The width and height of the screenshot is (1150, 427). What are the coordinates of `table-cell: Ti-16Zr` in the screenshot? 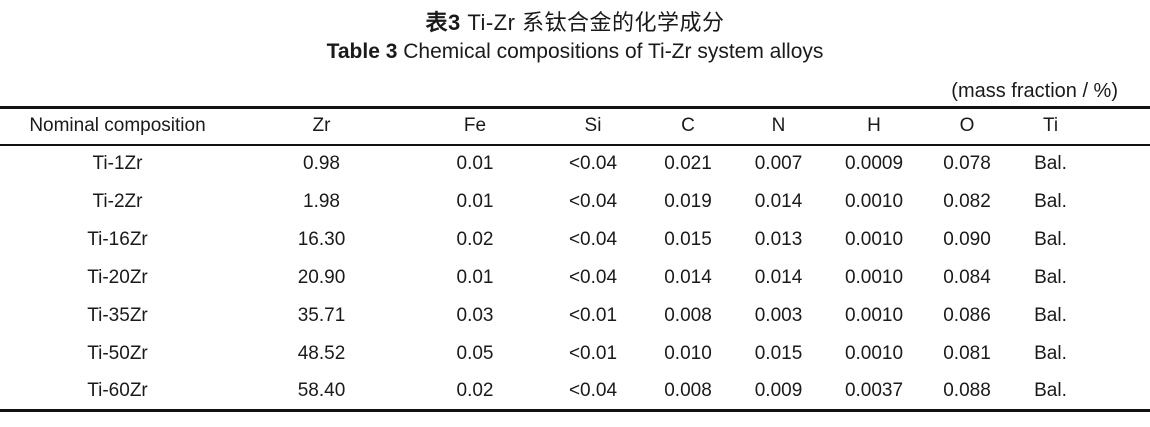 It's located at (117, 239).